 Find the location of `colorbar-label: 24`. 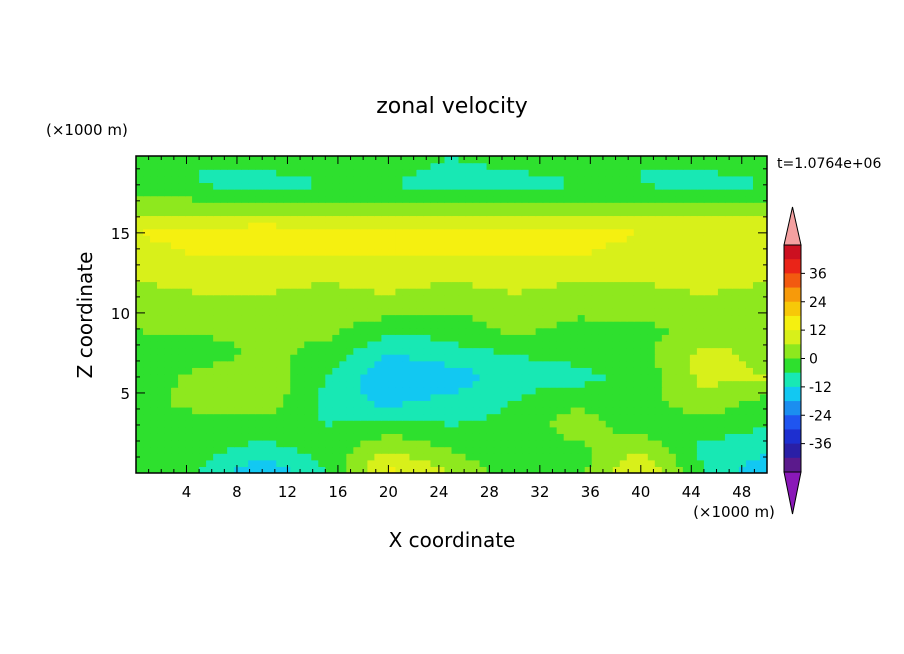

colorbar-label: 24 is located at coordinates (818, 303).